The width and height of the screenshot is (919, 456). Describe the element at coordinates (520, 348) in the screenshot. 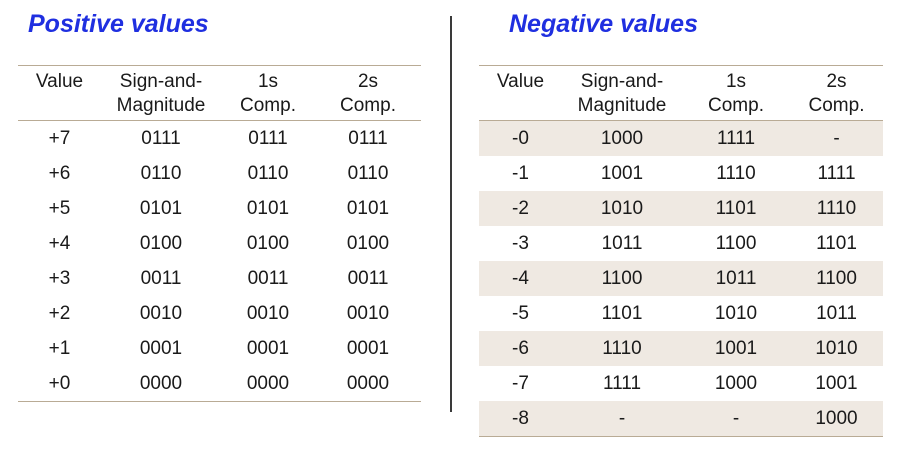

I see `cell-value: -6` at that location.